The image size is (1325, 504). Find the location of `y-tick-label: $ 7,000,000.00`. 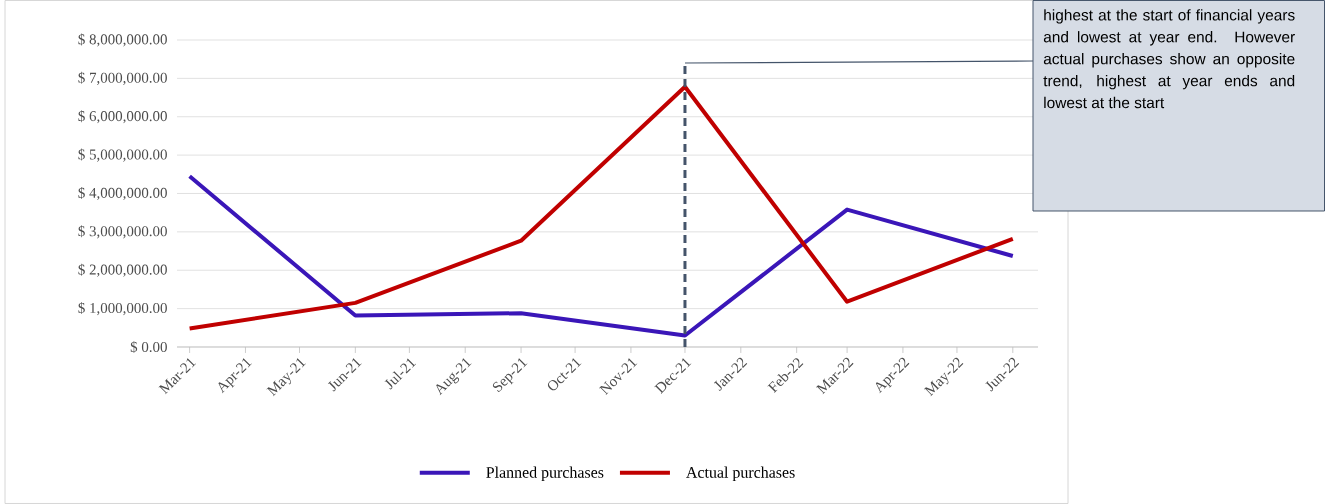

y-tick-label: $ 7,000,000.00 is located at coordinates (122, 78).